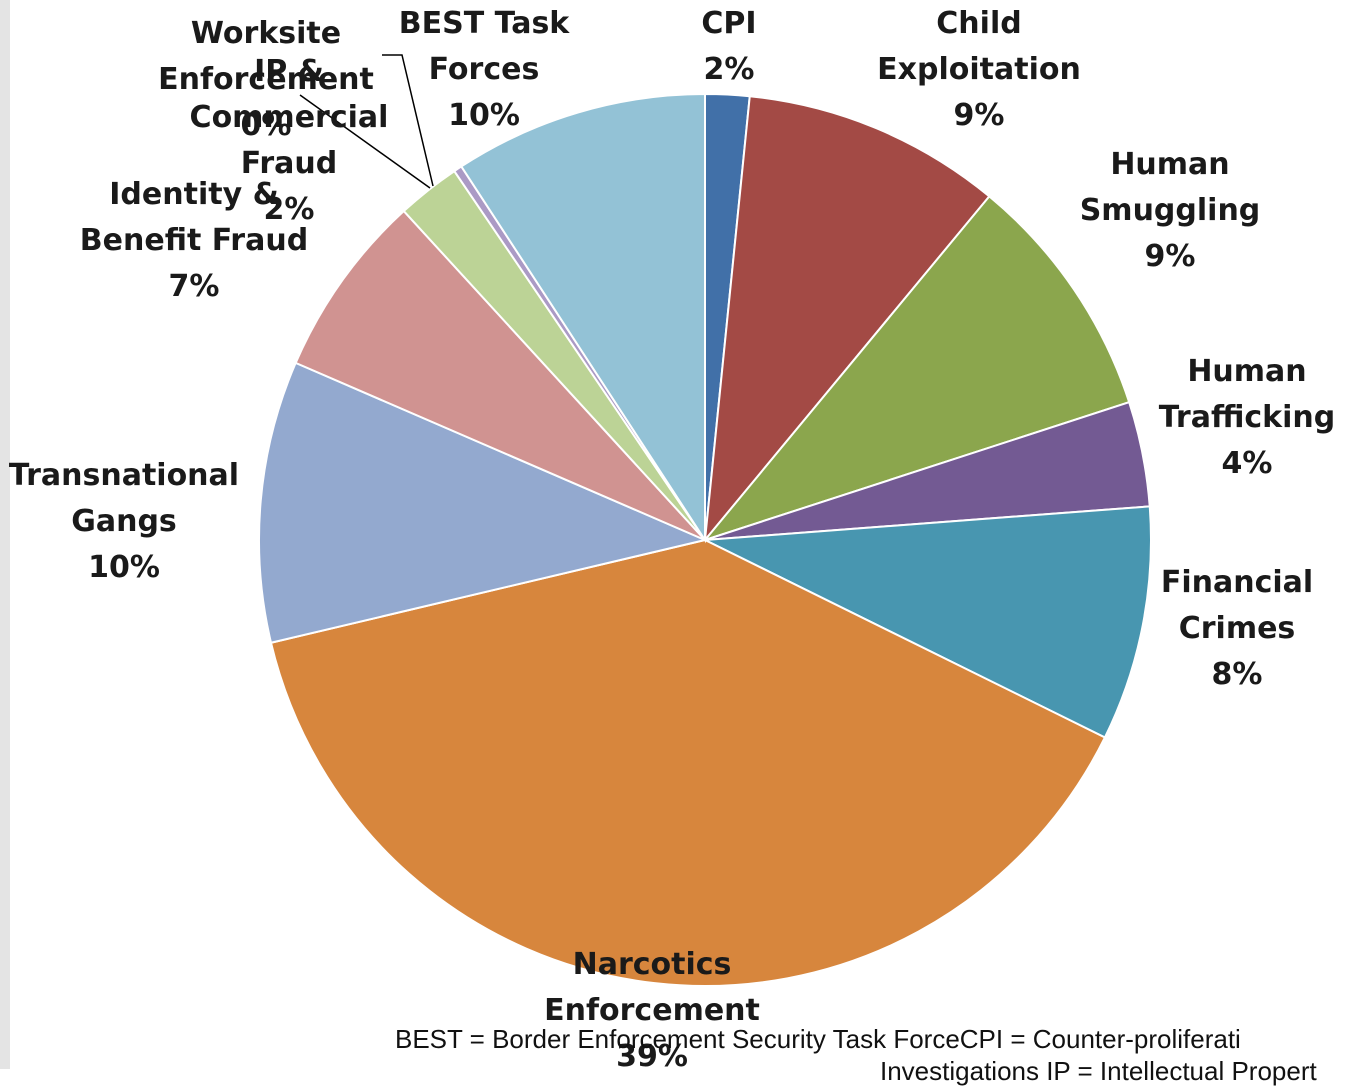 The height and width of the screenshot is (1087, 1348). I want to click on slice-label: Human Trafficking 4%, so click(1247, 417).